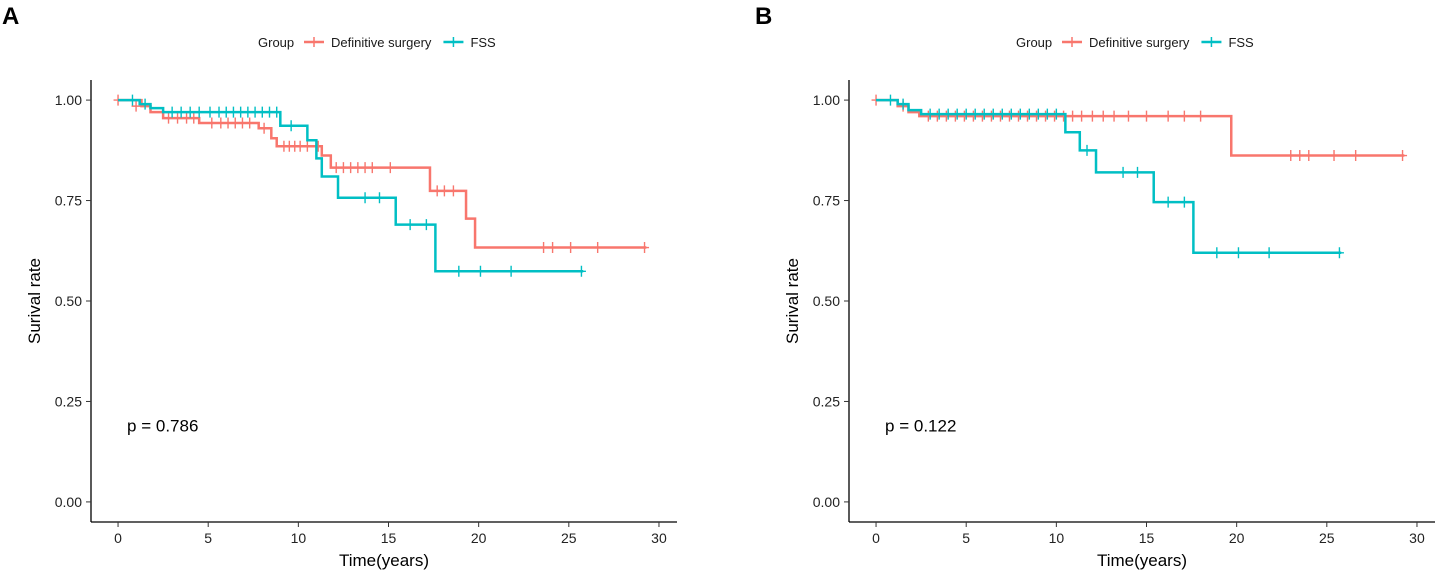 Image resolution: width=1442 pixels, height=574 pixels. Describe the element at coordinates (389, 538) in the screenshot. I see `x-tick-label: 15` at that location.